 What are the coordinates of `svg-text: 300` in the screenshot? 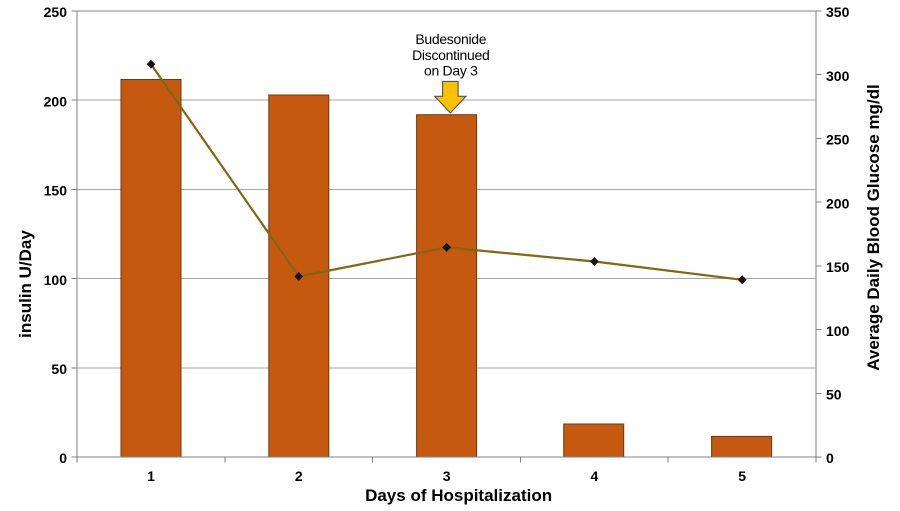 It's located at (838, 76).